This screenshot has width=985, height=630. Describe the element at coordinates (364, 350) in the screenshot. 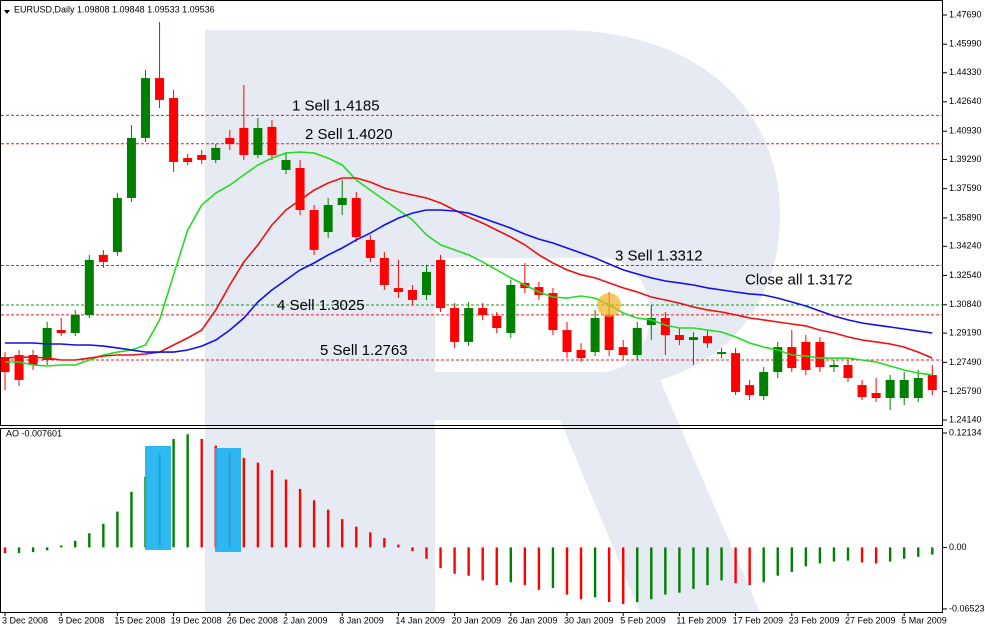

I see `level-label: 5 Sell 1.2763` at that location.